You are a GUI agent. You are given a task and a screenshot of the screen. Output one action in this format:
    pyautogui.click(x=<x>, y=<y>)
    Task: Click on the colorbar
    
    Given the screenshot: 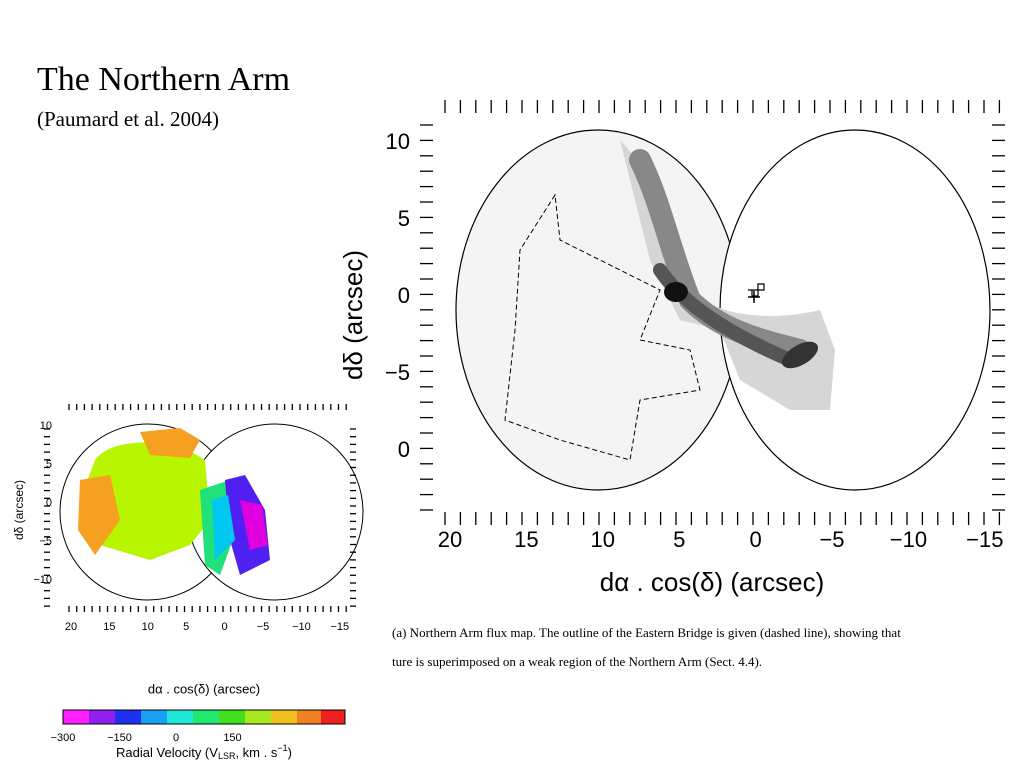 What is the action you would take?
    pyautogui.click(x=204, y=717)
    